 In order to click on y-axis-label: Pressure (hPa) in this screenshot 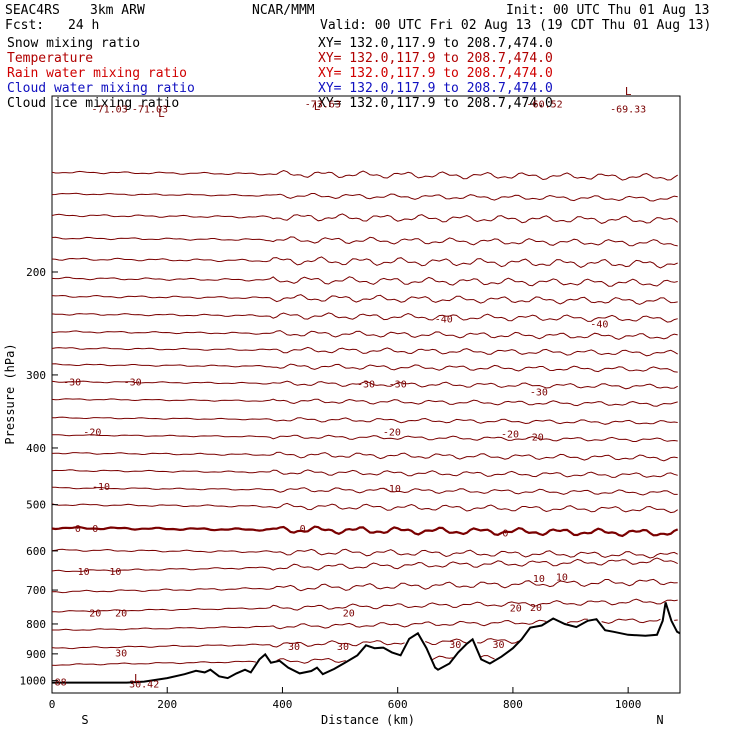, I will do `click(10, 393)`.